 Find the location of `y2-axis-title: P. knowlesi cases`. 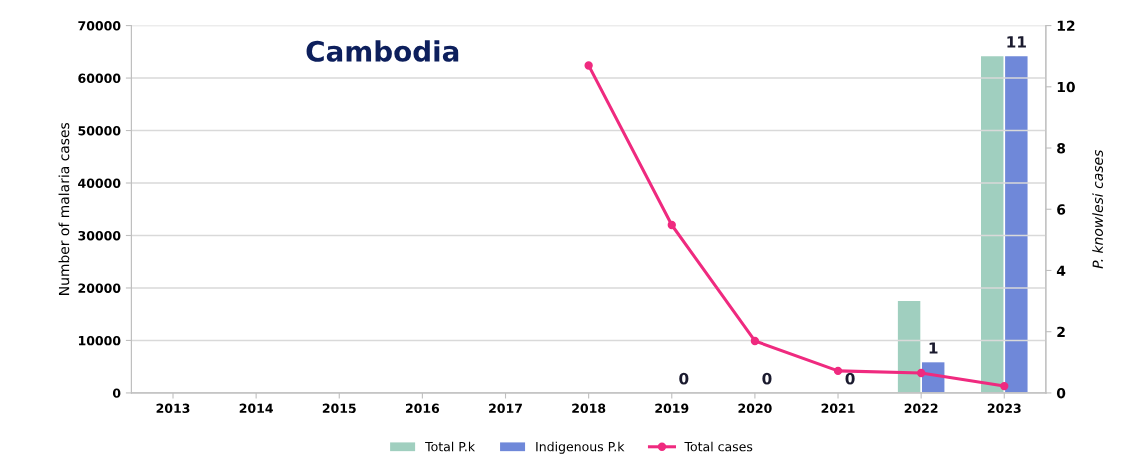

y2-axis-title: P. knowlesi cases is located at coordinates (1098, 209).